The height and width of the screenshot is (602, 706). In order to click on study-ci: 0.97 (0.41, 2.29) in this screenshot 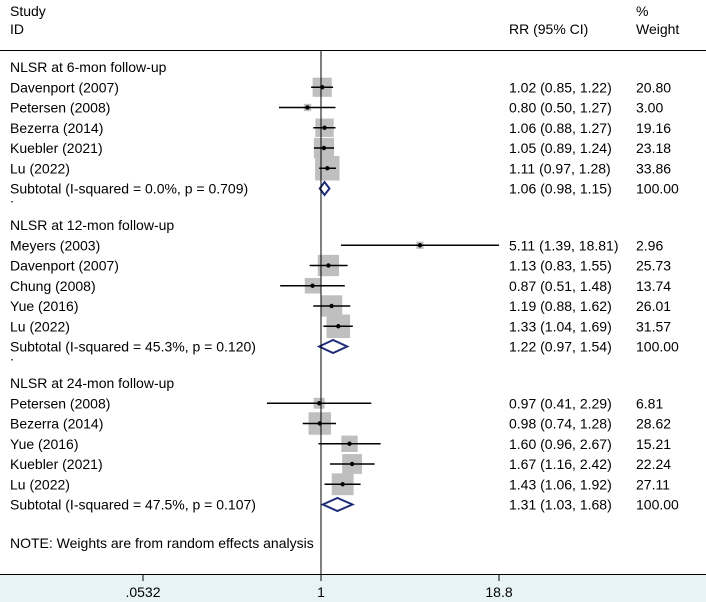, I will do `click(560, 403)`.